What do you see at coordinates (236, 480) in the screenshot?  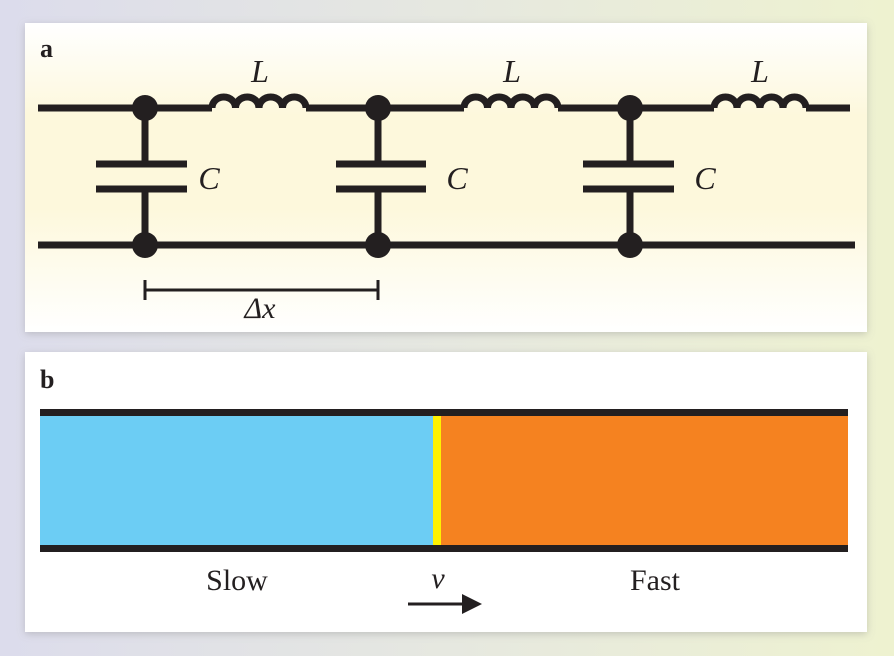 I see `slow-region` at bounding box center [236, 480].